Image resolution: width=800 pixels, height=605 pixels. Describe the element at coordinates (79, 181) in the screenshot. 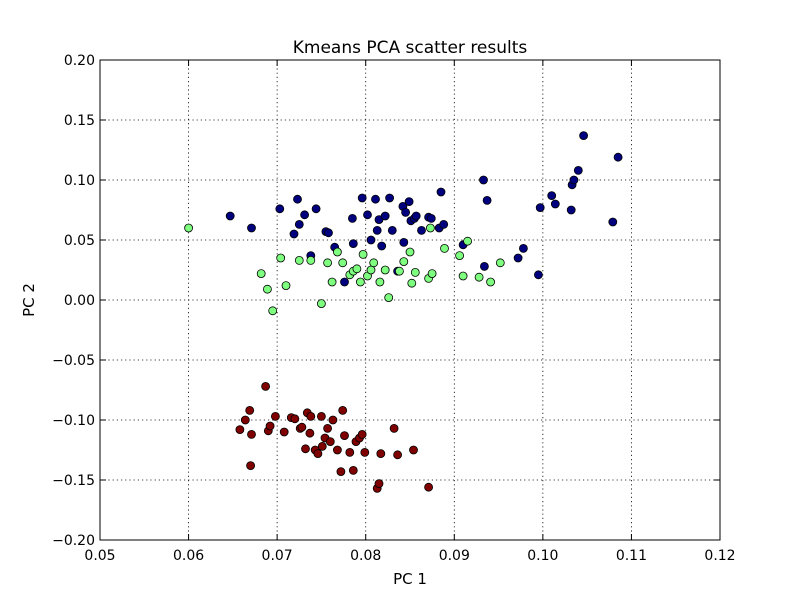

I see `y-tick-label: 0.10` at that location.